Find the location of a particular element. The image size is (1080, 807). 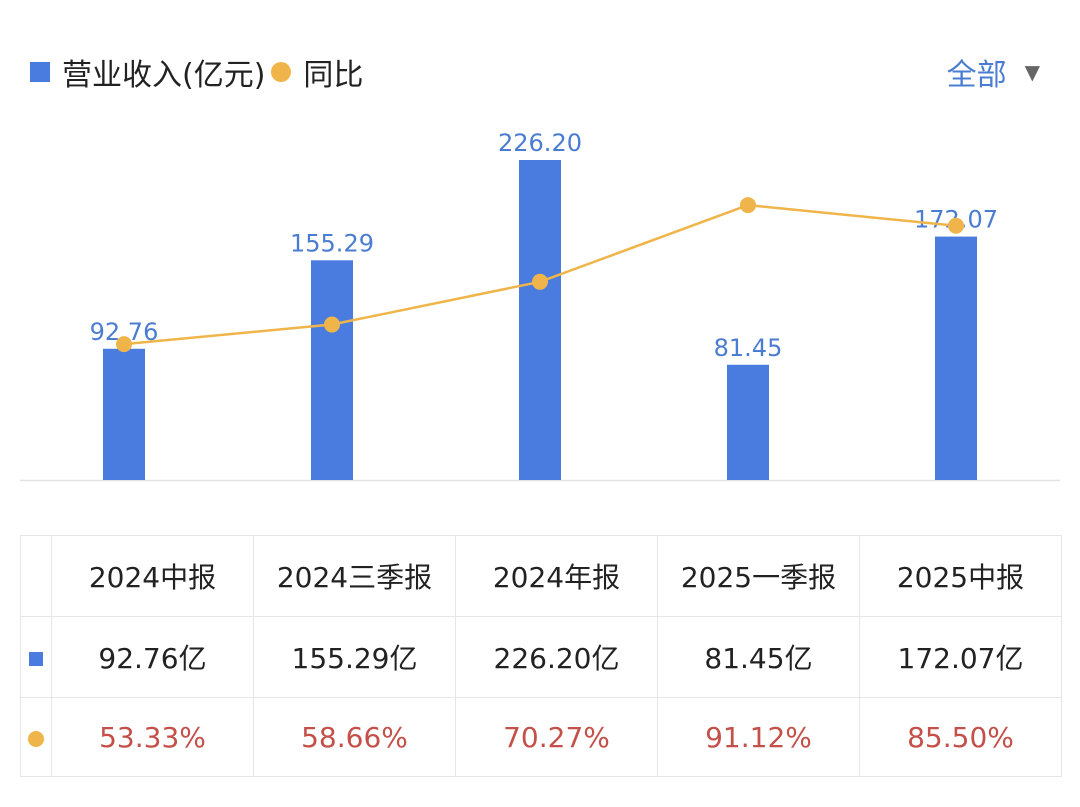

revenue-cell: 92.76亿 is located at coordinates (152, 657).